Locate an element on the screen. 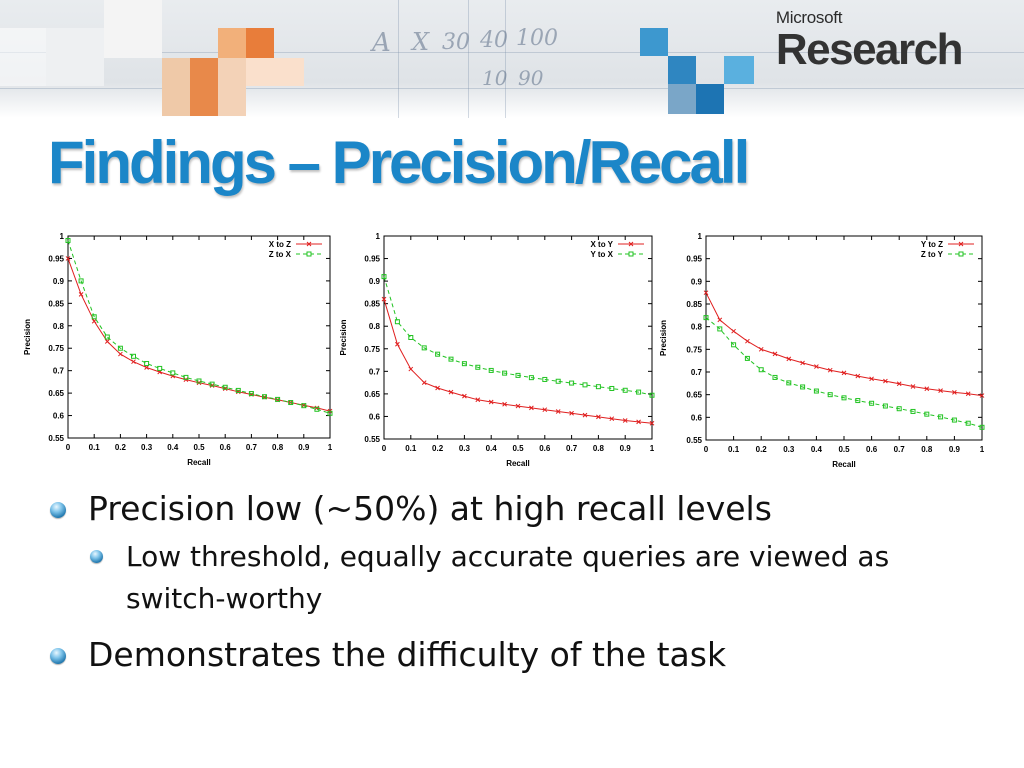 The width and height of the screenshot is (1024, 768). y-tick-label: 0.95 is located at coordinates (694, 259).